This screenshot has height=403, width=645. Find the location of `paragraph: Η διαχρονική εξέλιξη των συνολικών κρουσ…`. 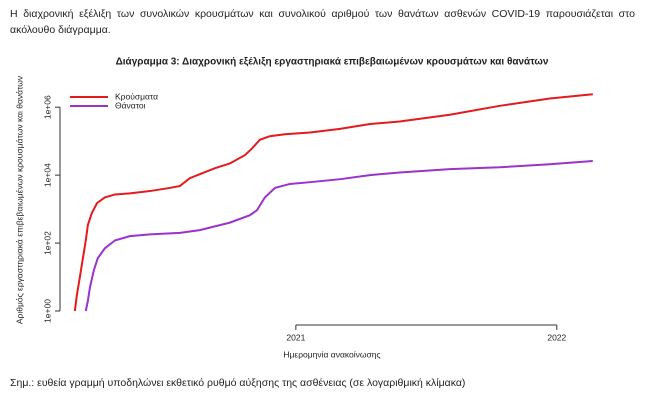

paragraph: Η διαχρονική εξέλιξη των συνολικών κρουσ… is located at coordinates (322, 22).